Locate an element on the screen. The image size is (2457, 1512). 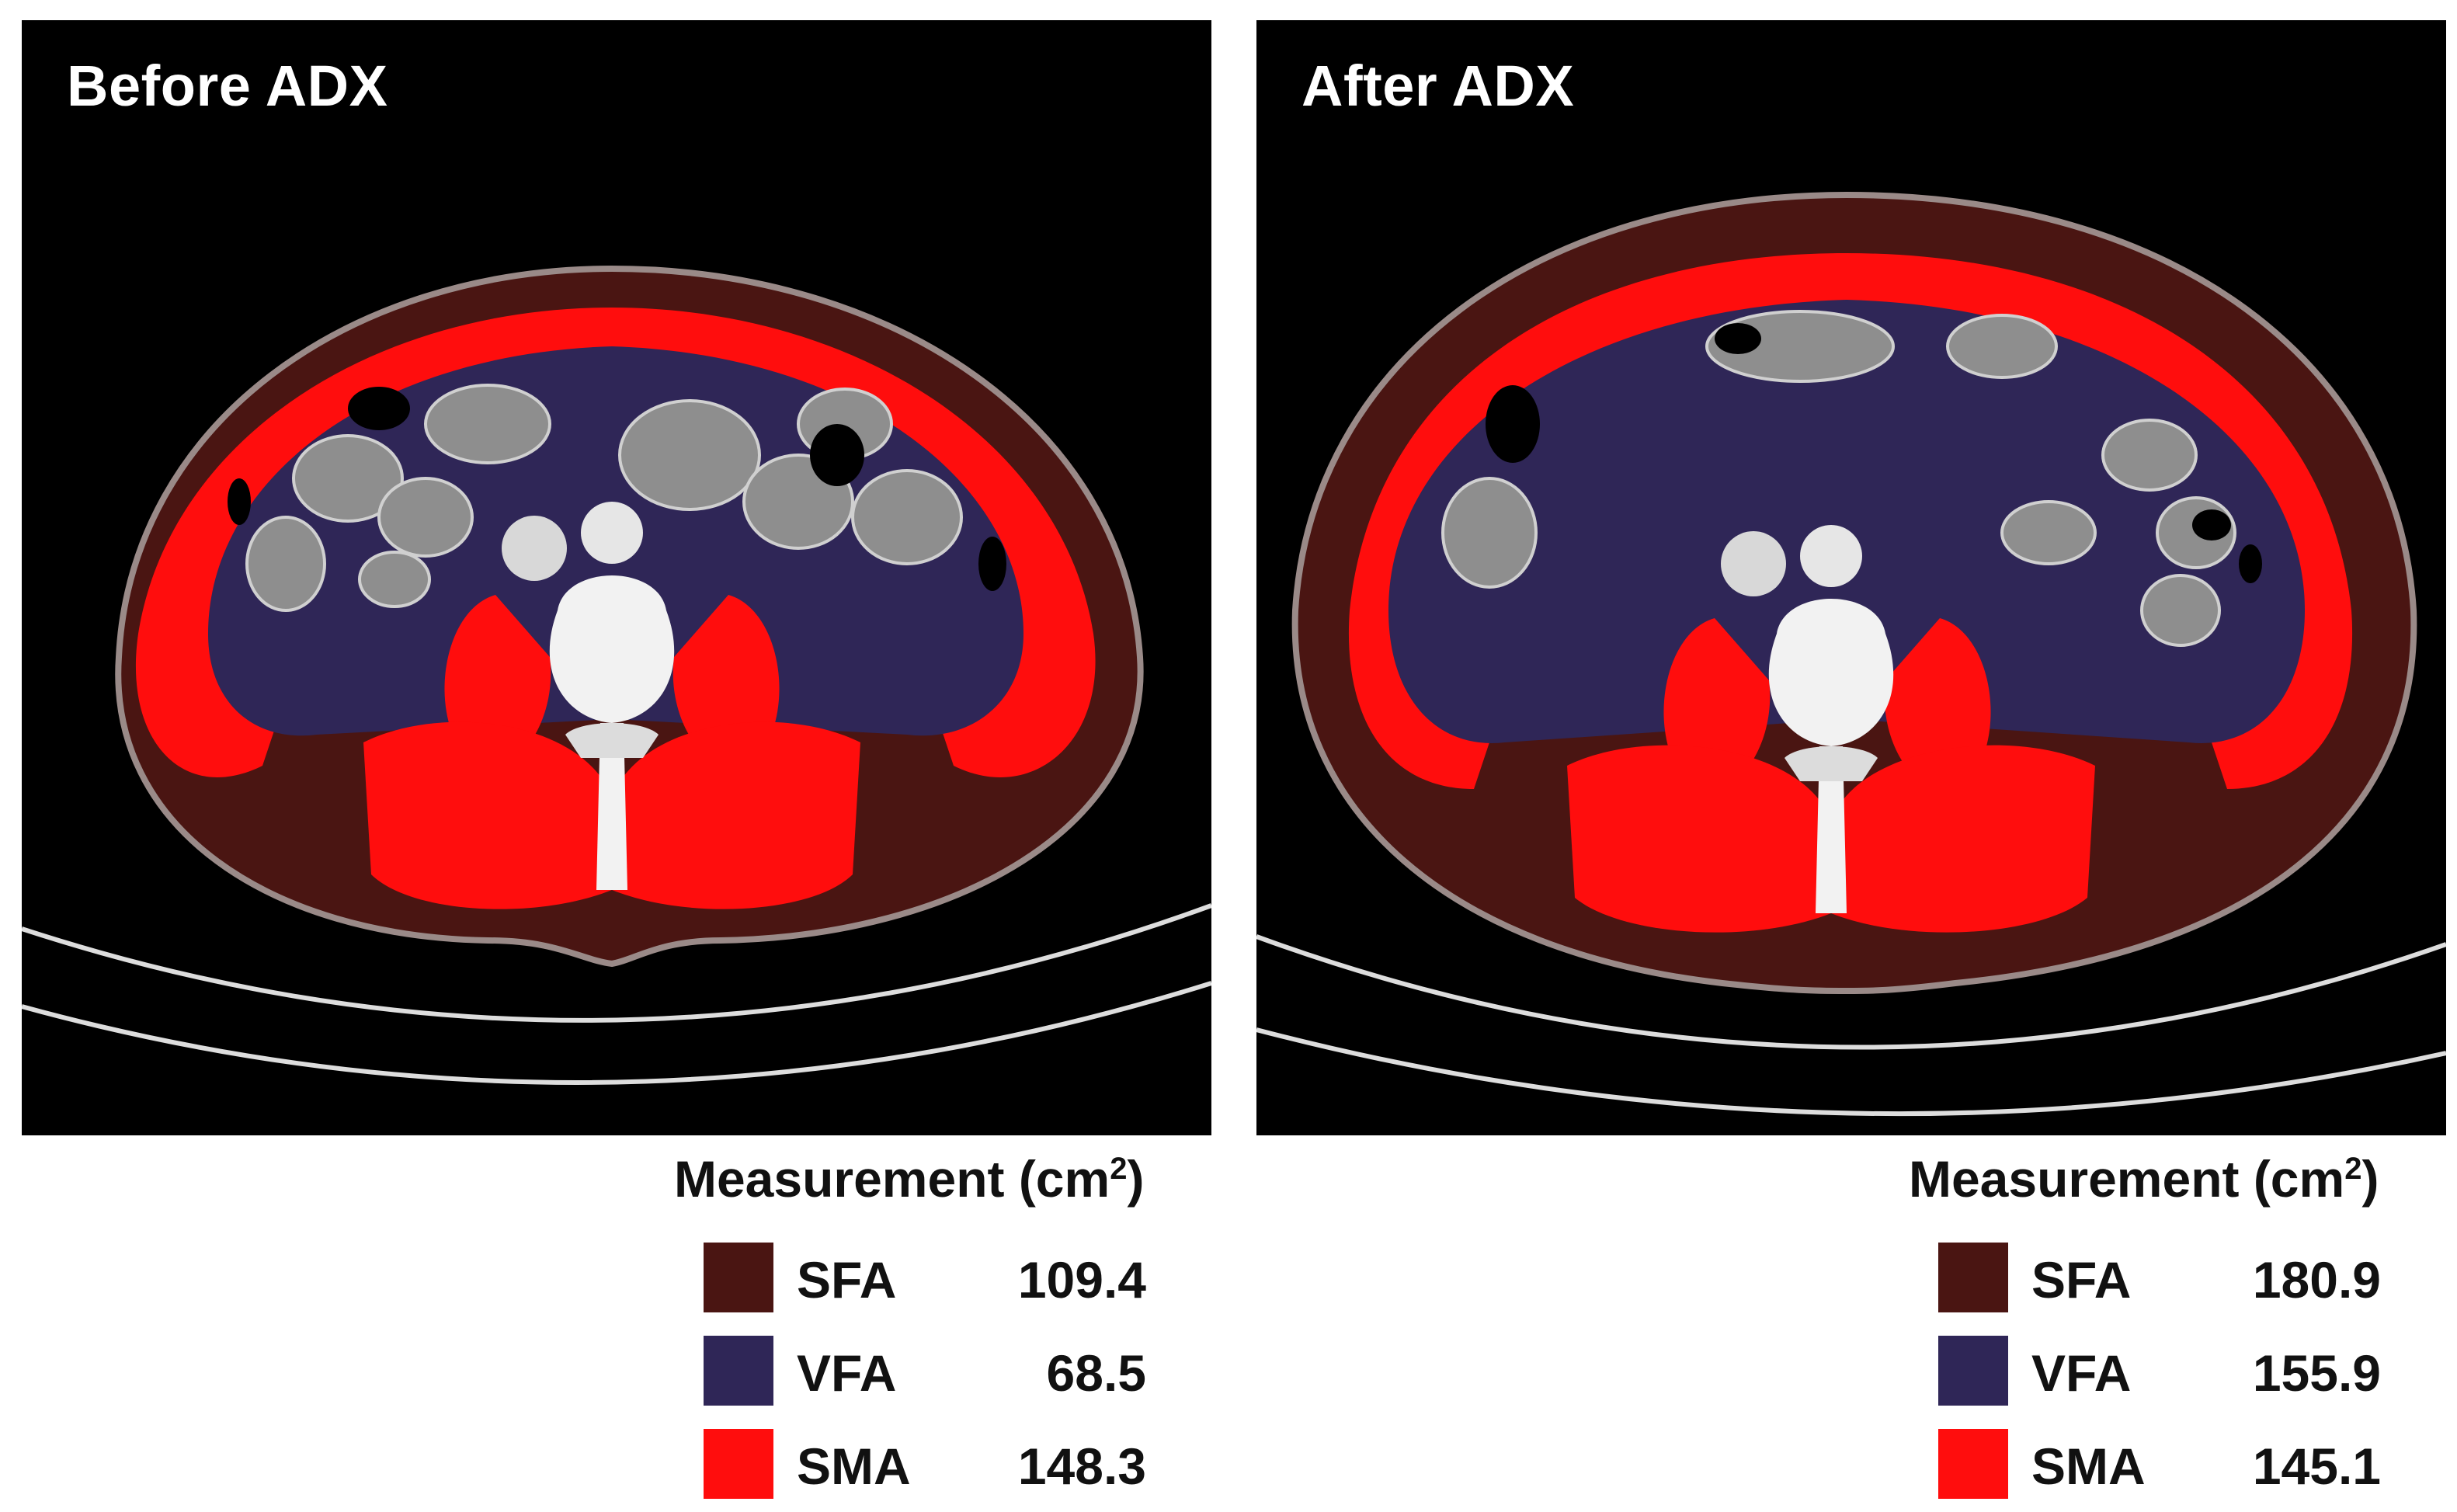
legend-value: 155.9 is located at coordinates (2316, 1373).